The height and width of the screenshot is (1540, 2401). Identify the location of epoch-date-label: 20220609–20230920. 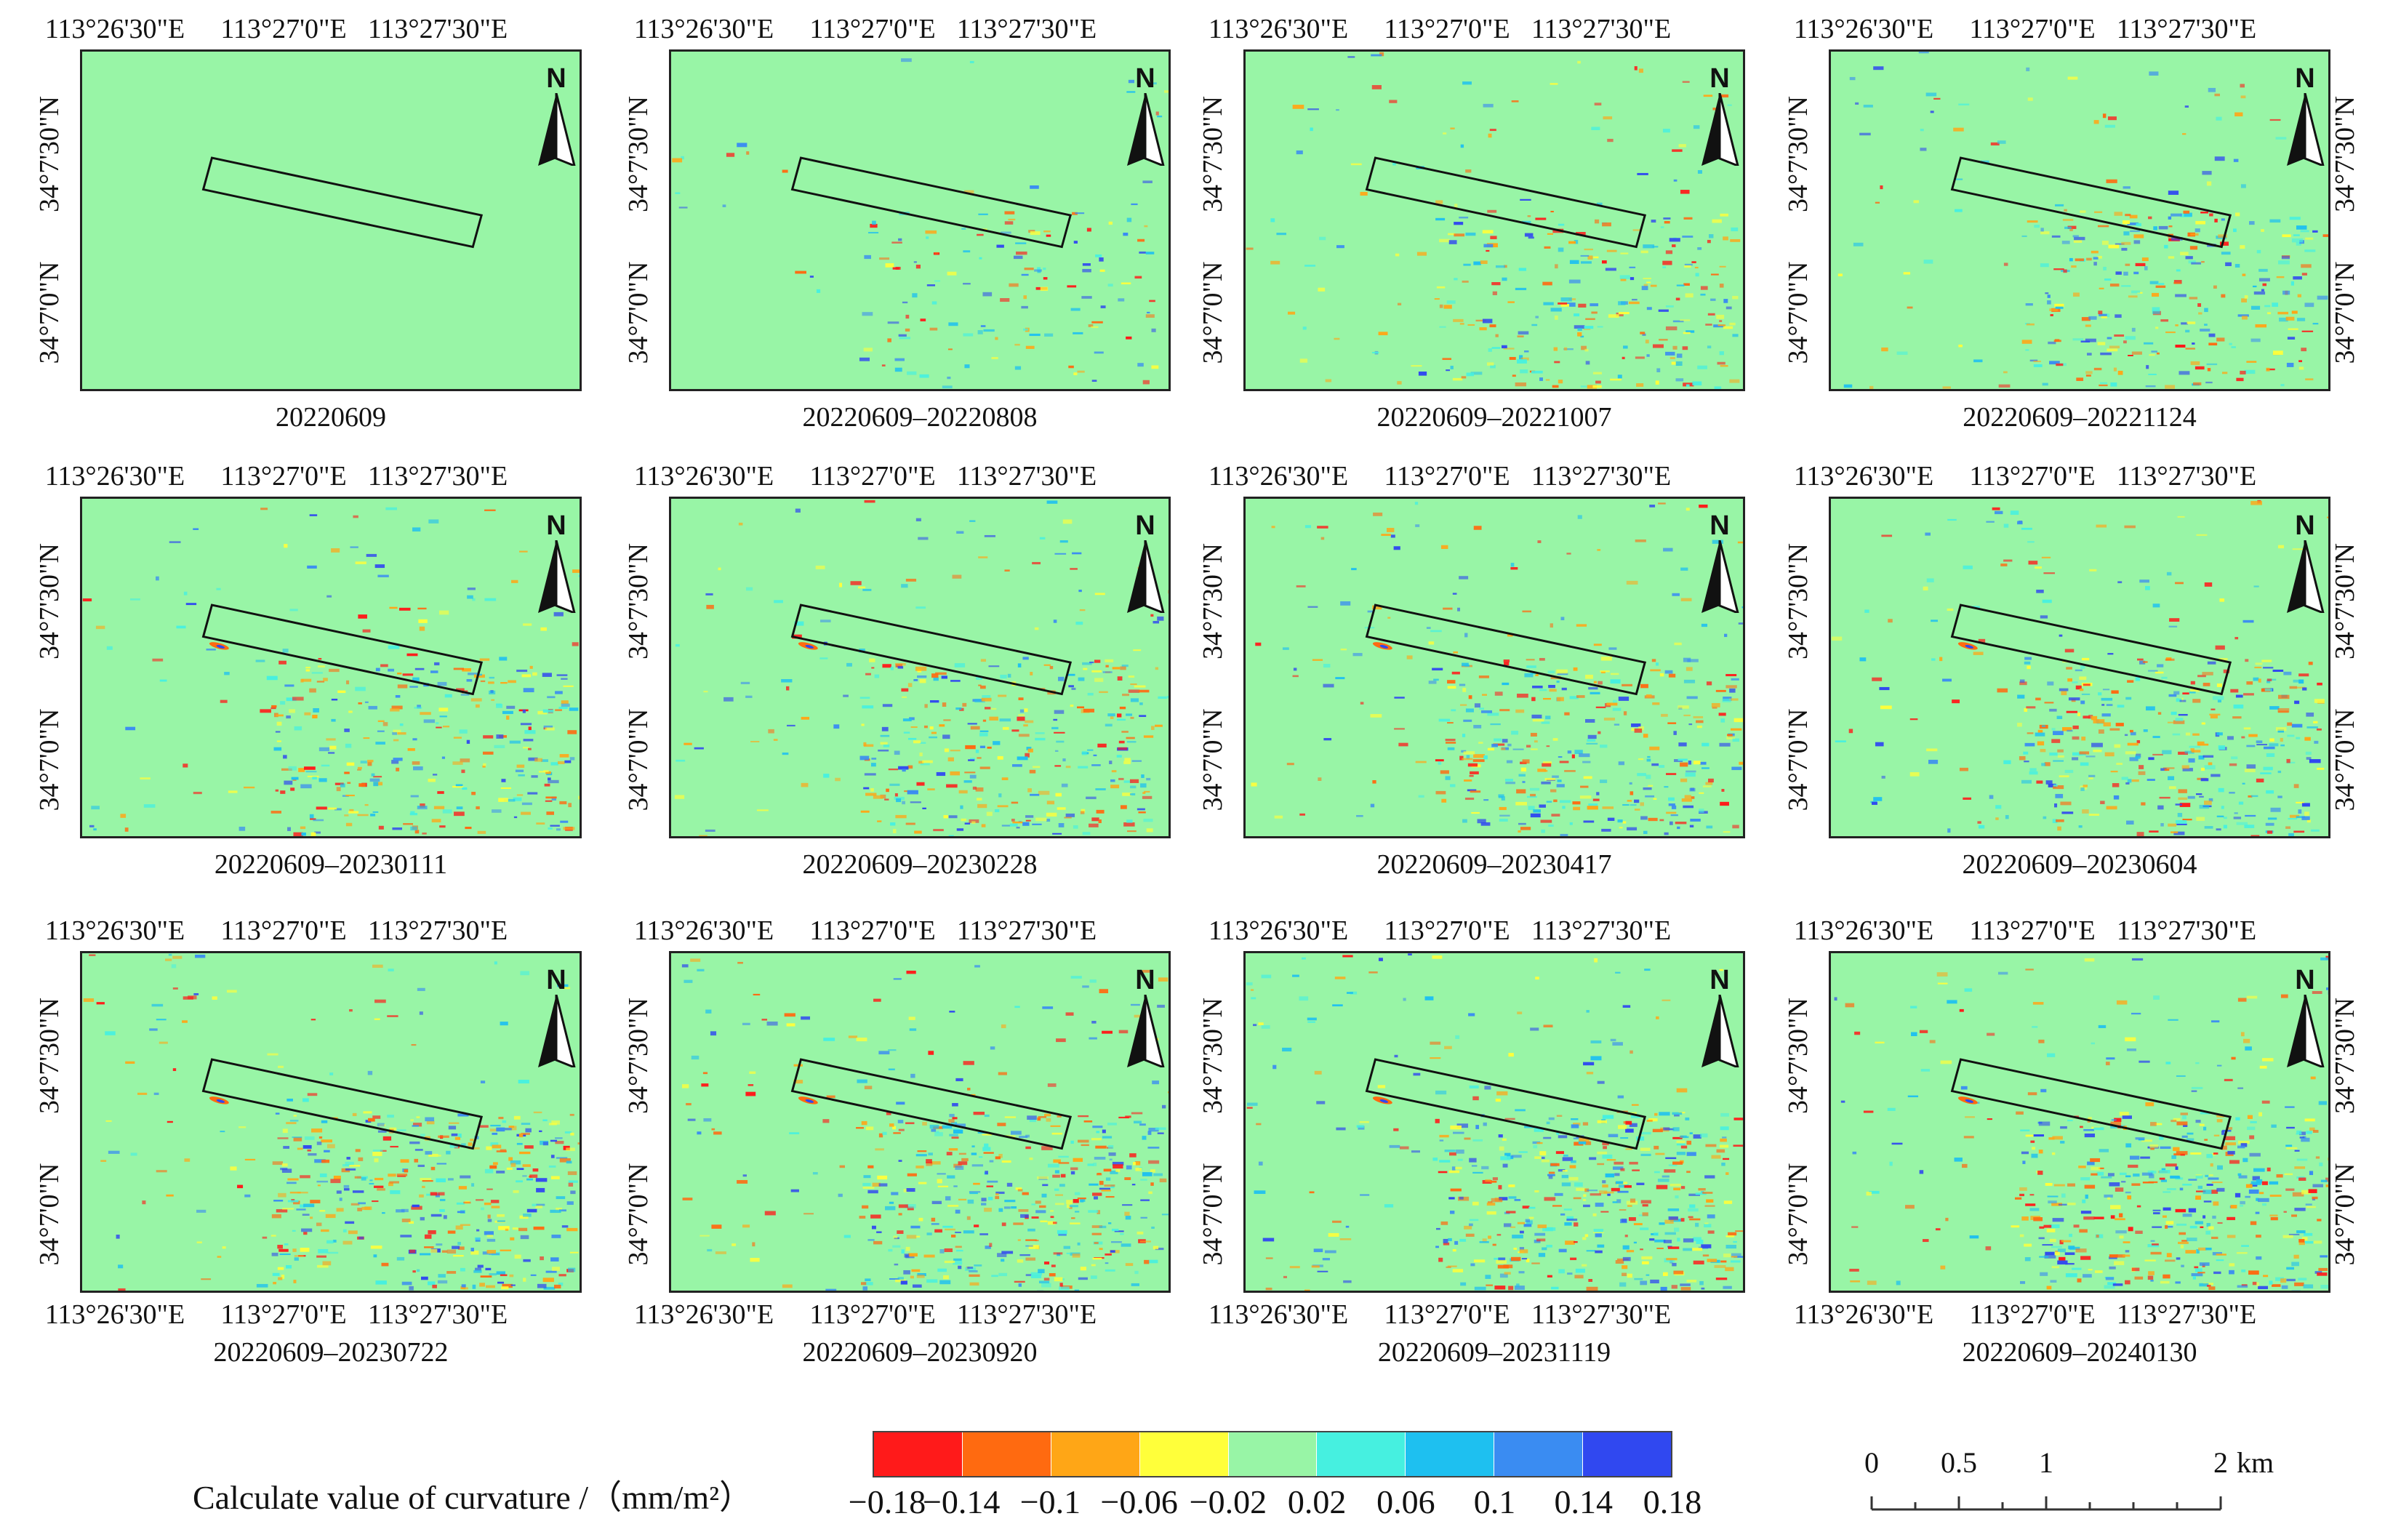
(920, 1352).